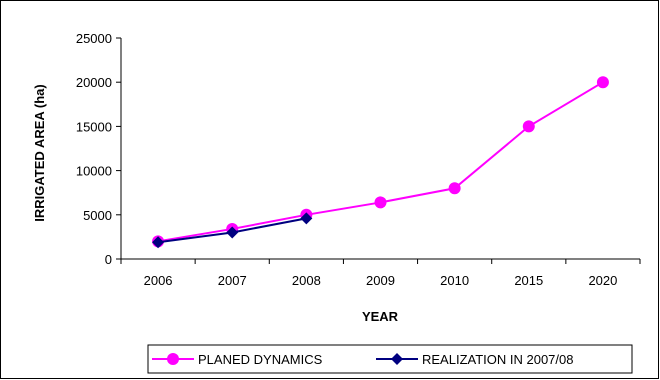  I want to click on x-tick-label: 2008, so click(306, 280).